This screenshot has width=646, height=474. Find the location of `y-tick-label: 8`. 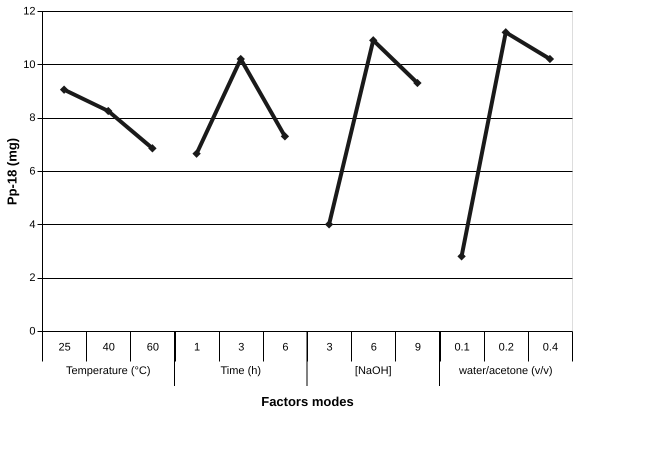

y-tick-label: 8 is located at coordinates (32, 118).